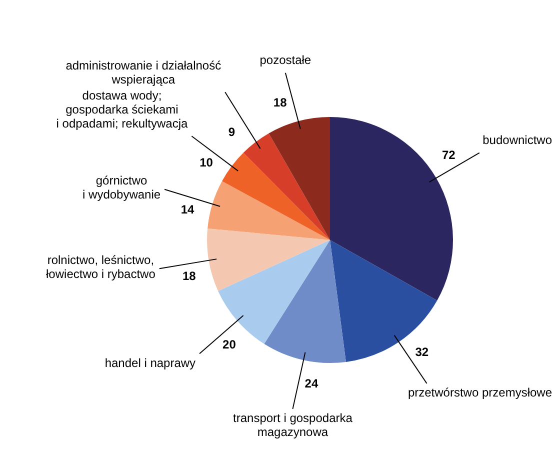 This screenshot has width=555, height=452. Describe the element at coordinates (517, 140) in the screenshot. I see `slice-label: budownictwo` at that location.